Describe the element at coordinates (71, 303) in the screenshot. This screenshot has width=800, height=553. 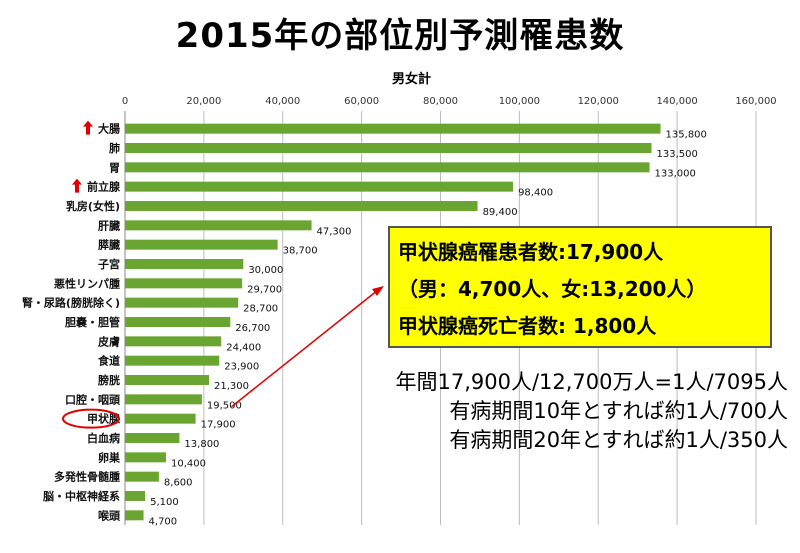
I see `category-label: 腎・尿路(膀胱除く)` at that location.